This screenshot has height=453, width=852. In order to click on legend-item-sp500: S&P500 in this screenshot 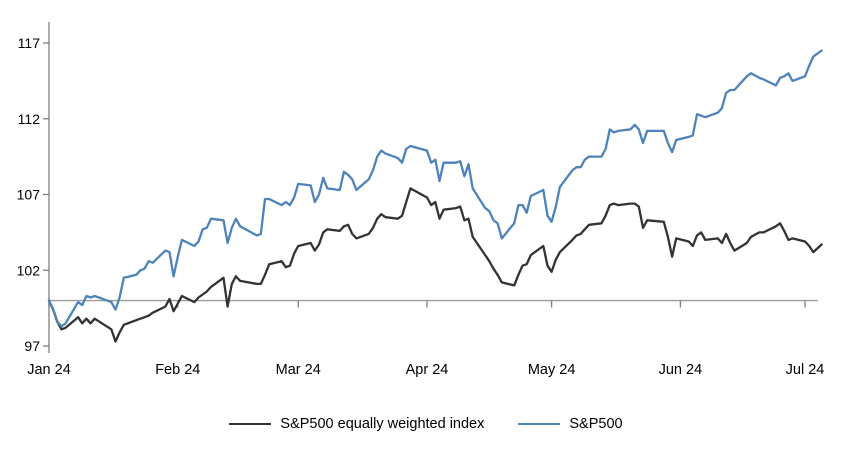, I will do `click(570, 424)`.